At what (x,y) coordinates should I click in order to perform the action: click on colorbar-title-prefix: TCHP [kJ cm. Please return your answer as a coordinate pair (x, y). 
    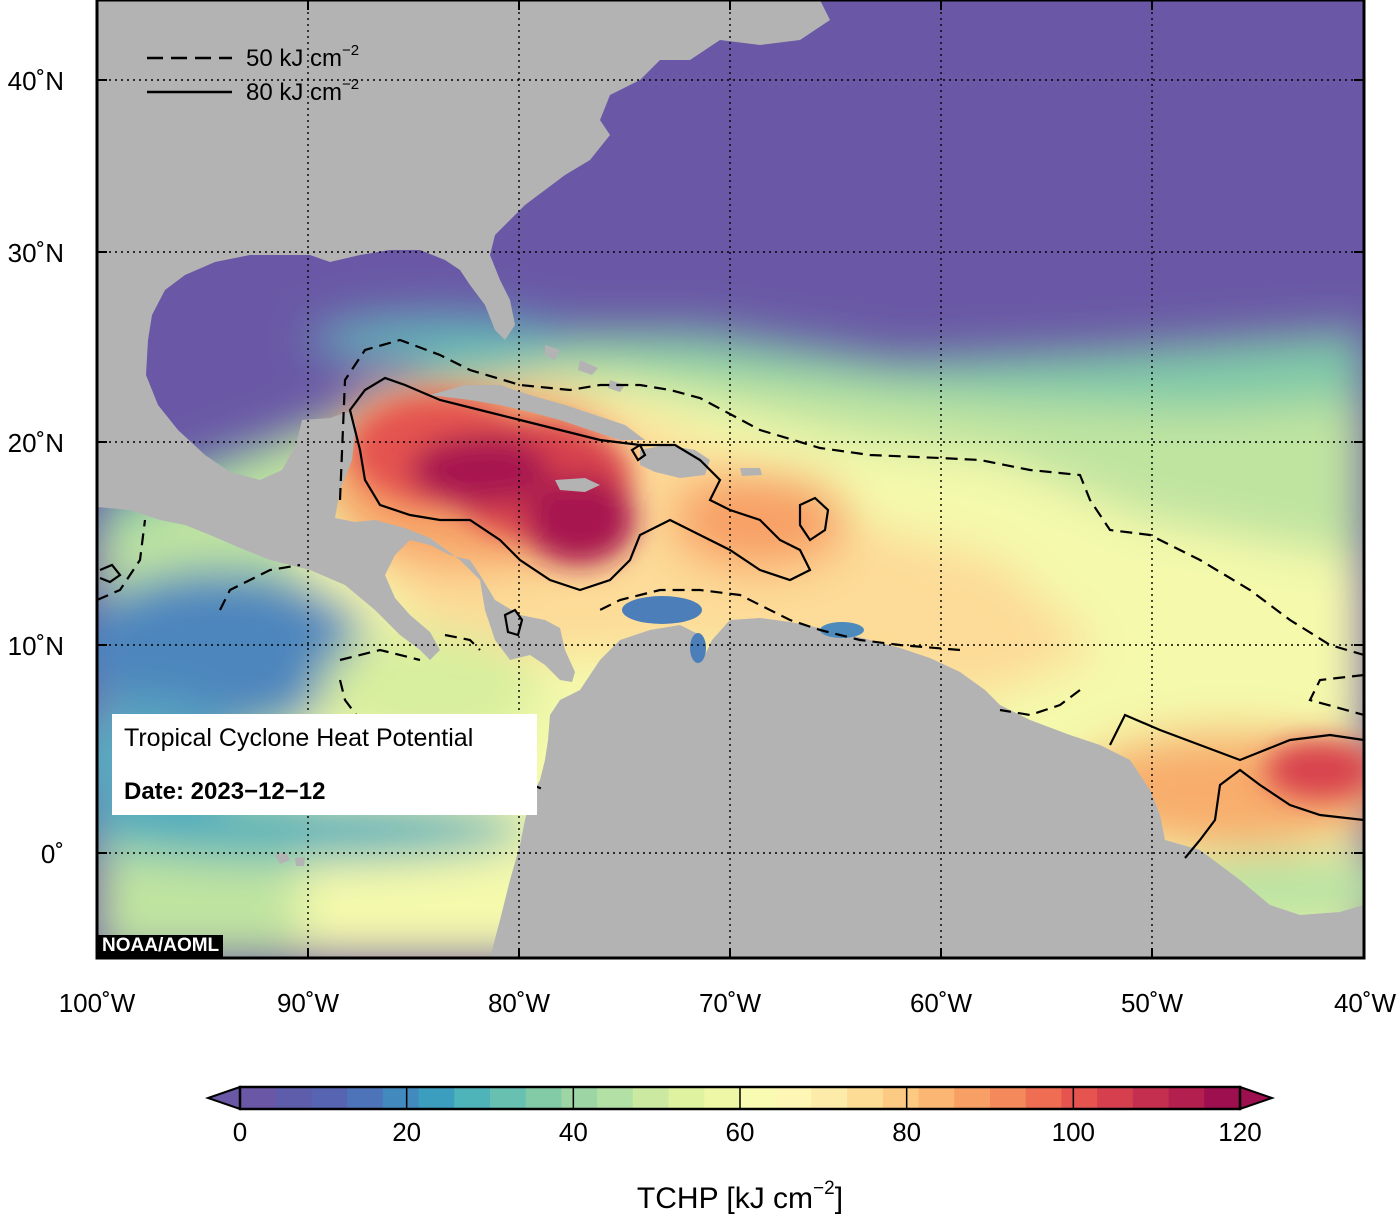
    Looking at the image, I should click on (725, 1198).